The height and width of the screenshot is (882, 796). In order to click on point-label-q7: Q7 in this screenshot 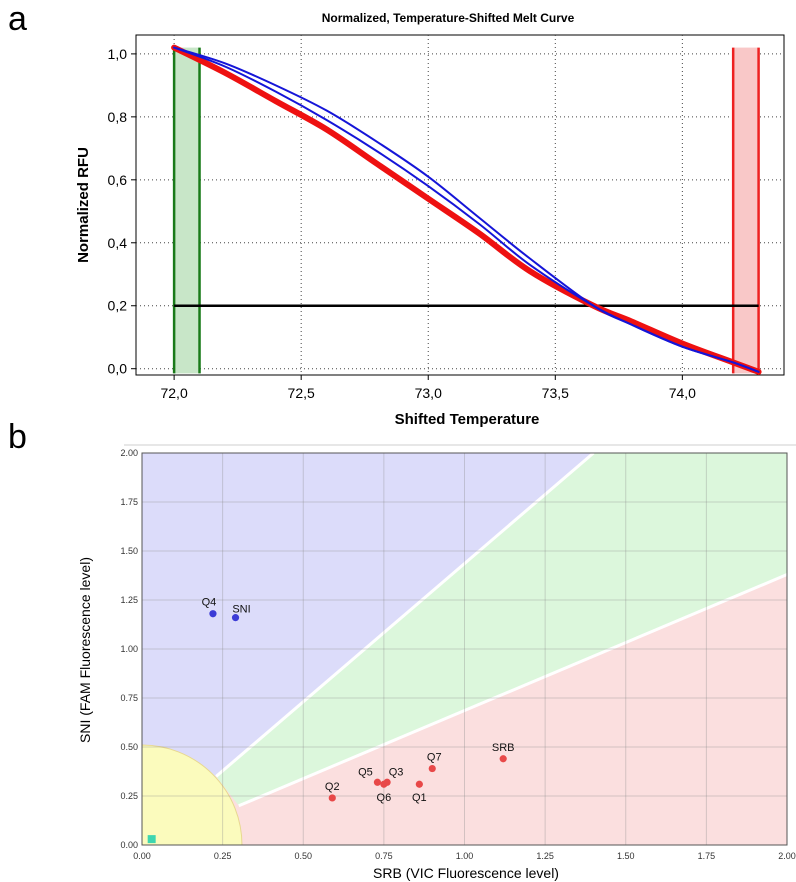, I will do `click(434, 758)`.